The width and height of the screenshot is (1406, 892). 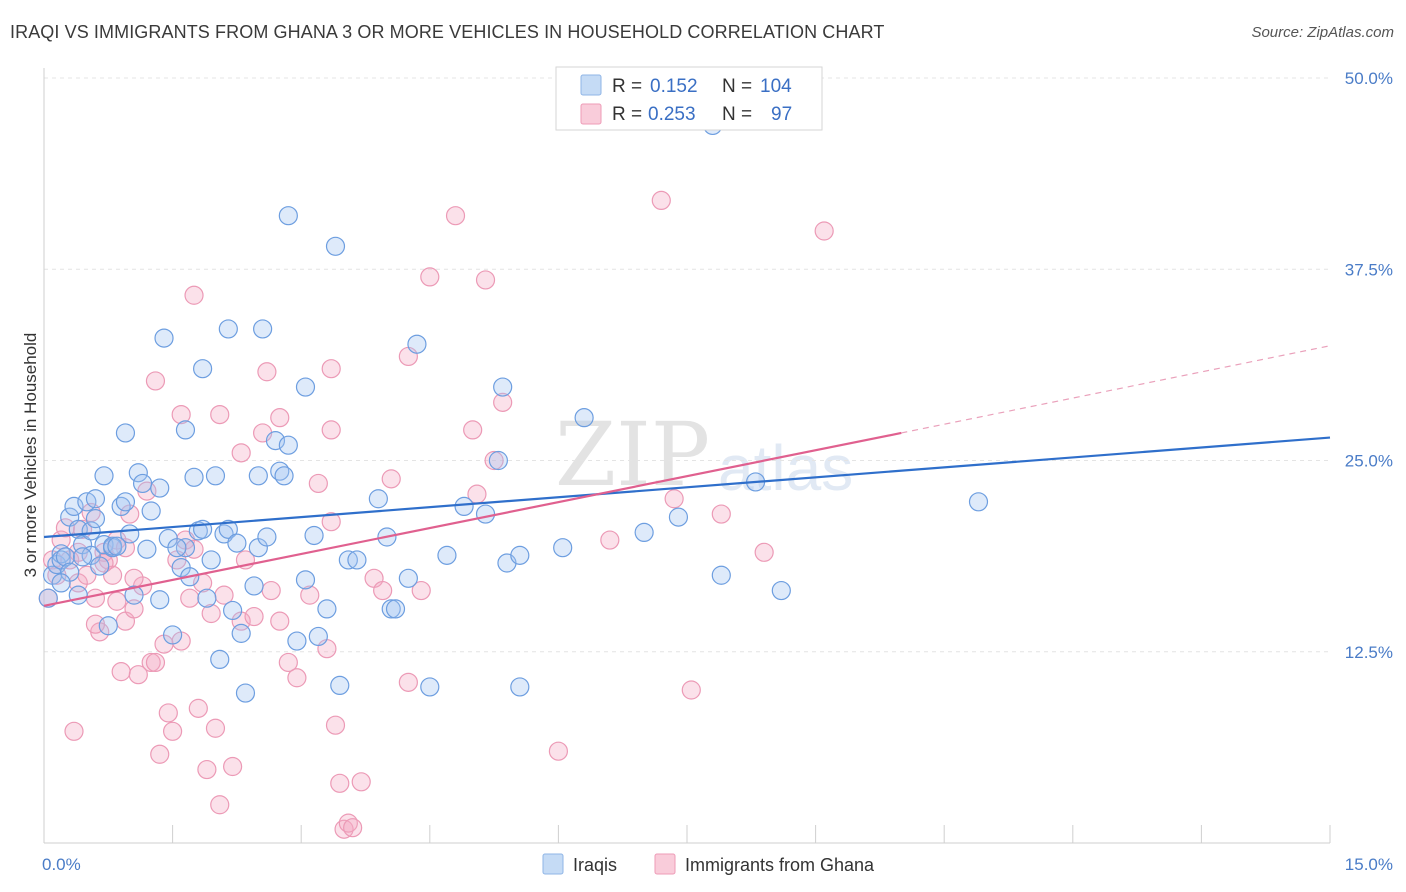 I want to click on bottom-legend-swatch-ghana, so click(x=665, y=864).